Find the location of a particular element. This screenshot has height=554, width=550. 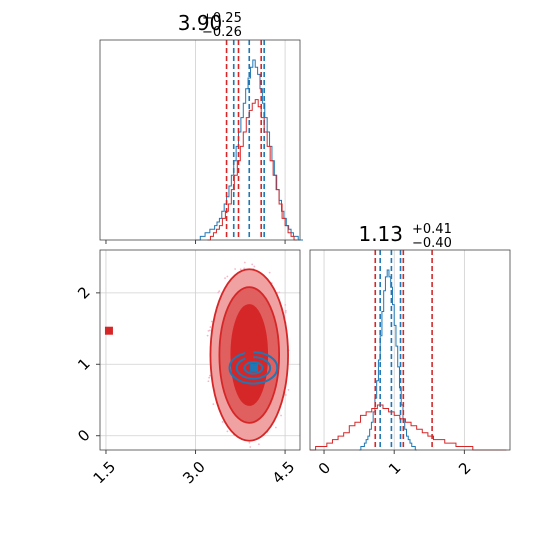

top-histogram-red-series is located at coordinates (252, 170).